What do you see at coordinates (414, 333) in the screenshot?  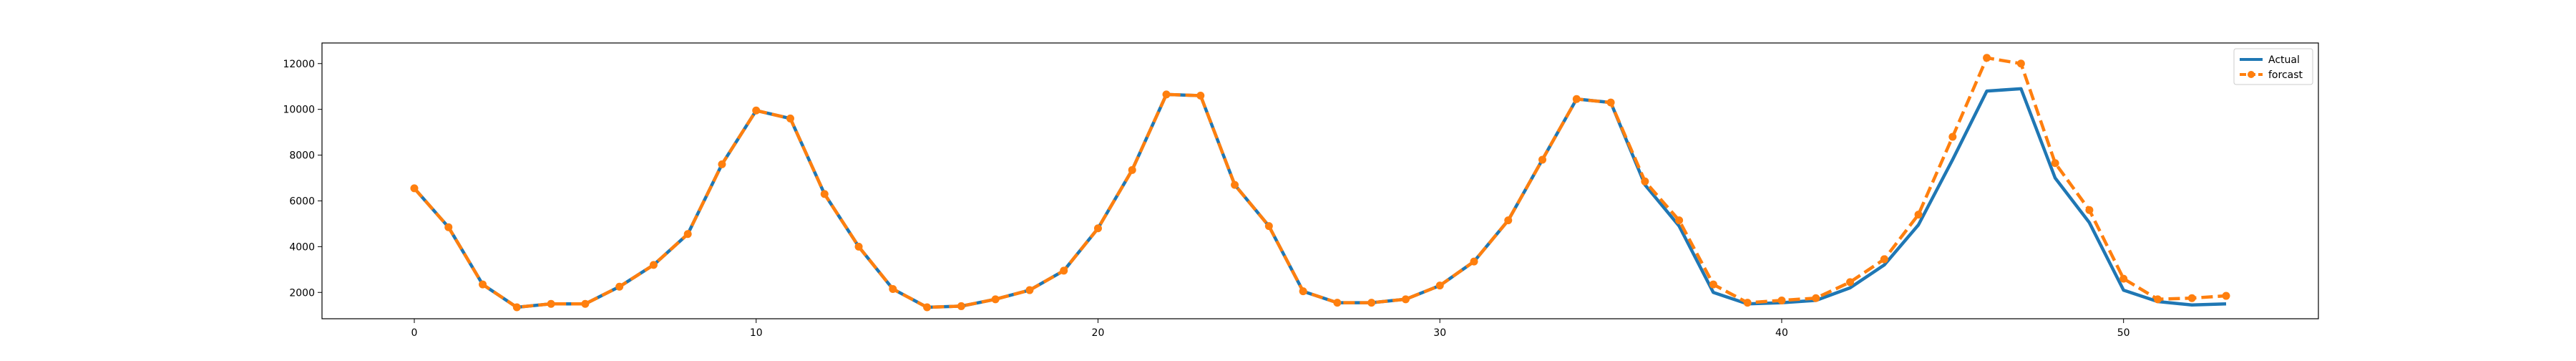 I see `x-tick-label: 0` at bounding box center [414, 333].